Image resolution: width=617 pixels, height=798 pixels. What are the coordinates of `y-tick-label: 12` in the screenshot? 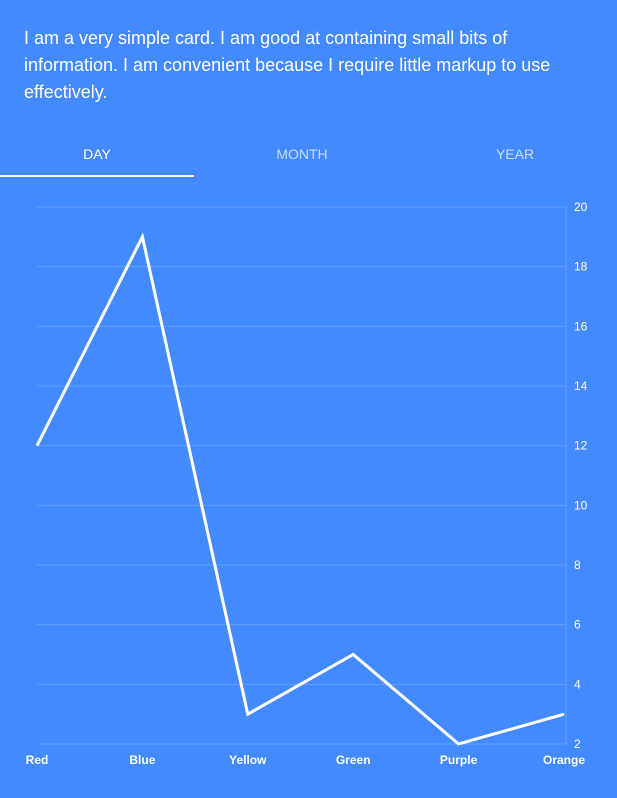 It's located at (581, 446).